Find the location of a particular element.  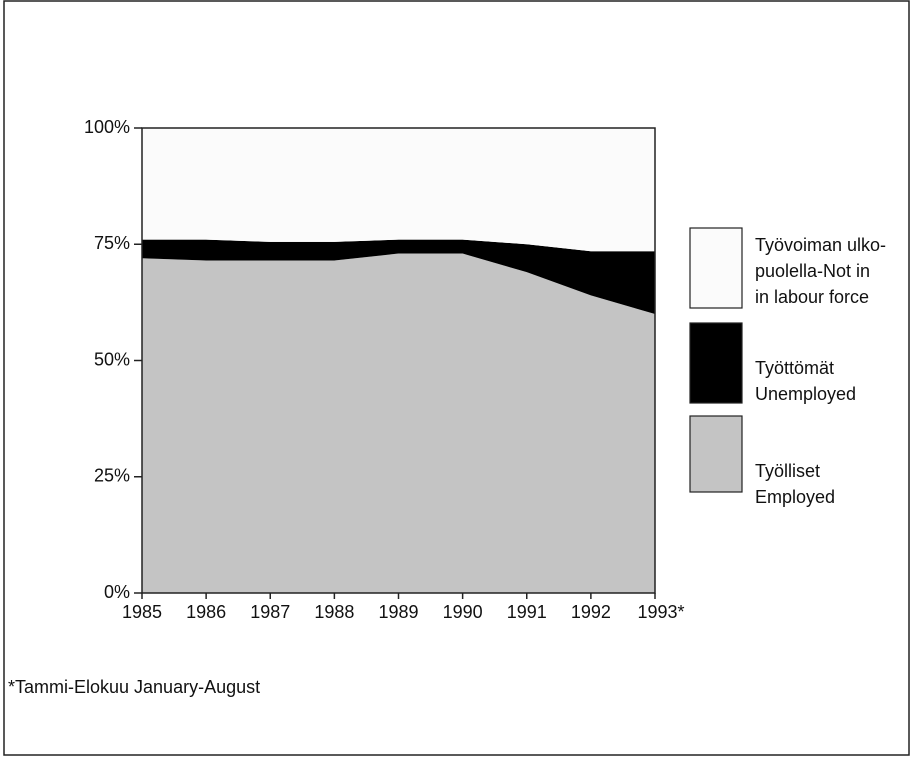

x-tick-label: 1990 is located at coordinates (463, 612).